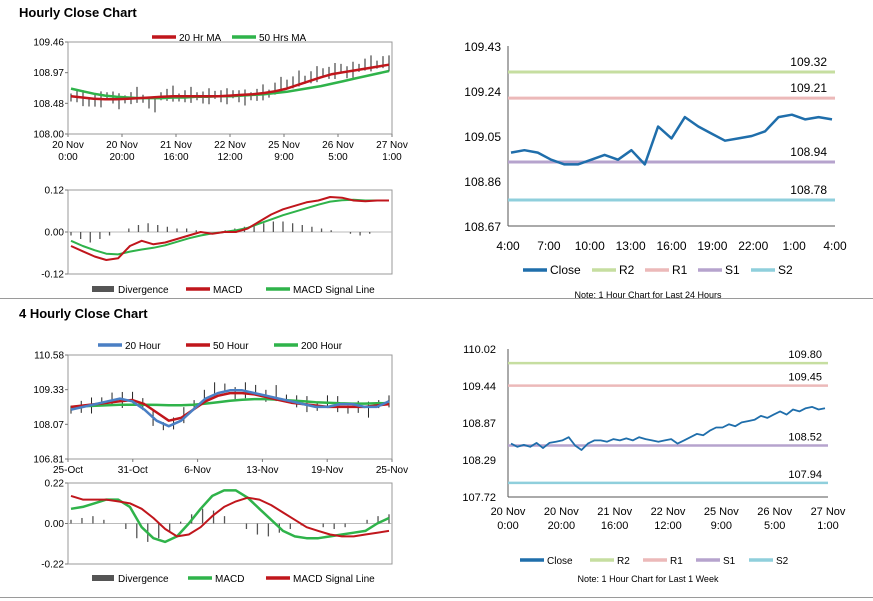 Image resolution: width=873 pixels, height=601 pixels. I want to click on four-hourly-price-x-tick-label: 25-Nov, so click(392, 470).